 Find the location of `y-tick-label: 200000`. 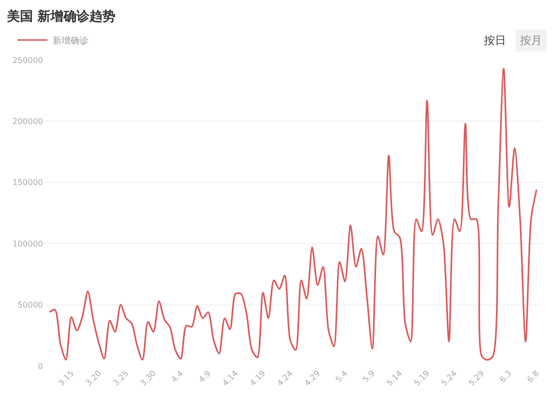

y-tick-label: 200000 is located at coordinates (27, 121).